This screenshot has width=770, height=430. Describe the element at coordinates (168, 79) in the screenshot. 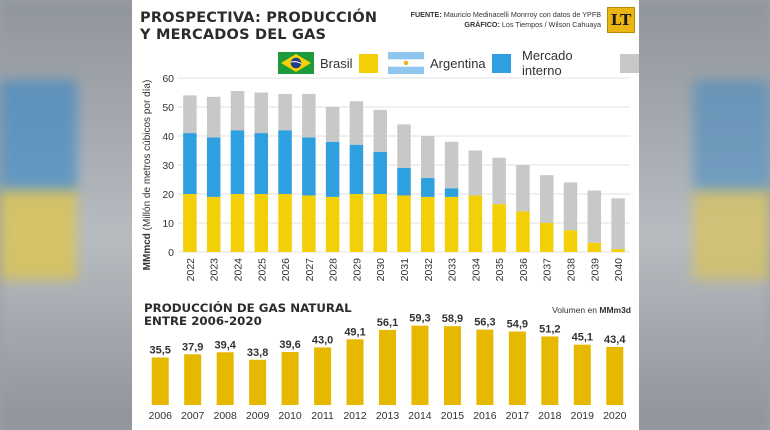

I see `y-tick-60: 60` at that location.